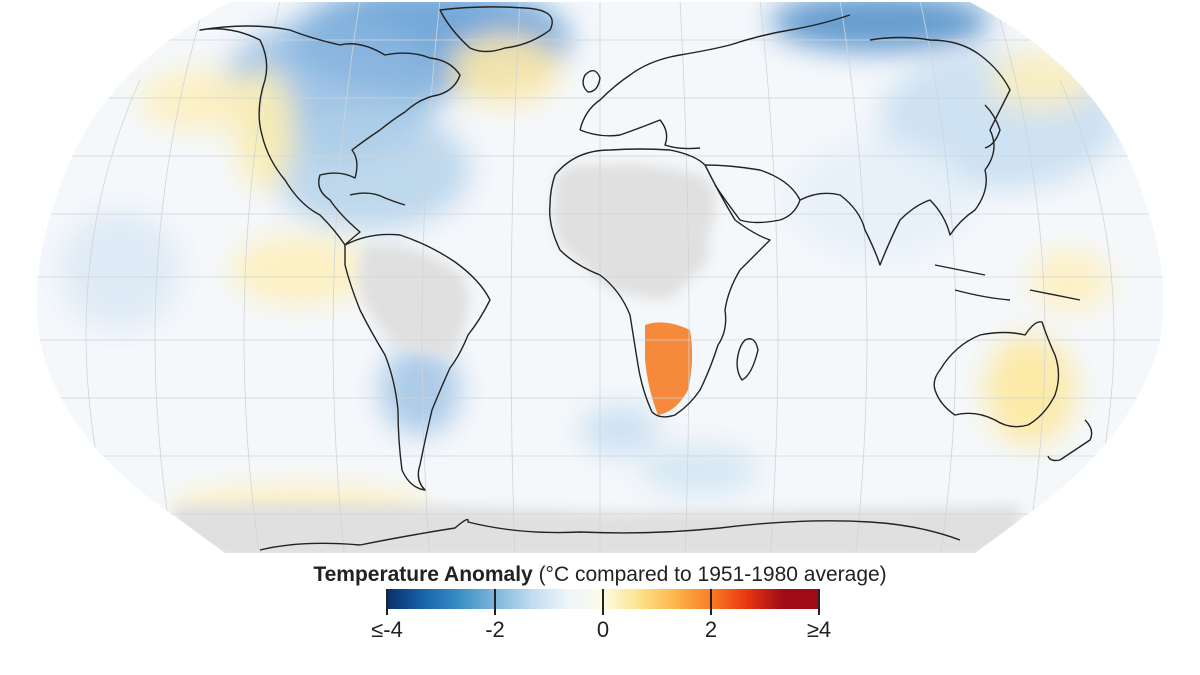 This screenshot has height=675, width=1200. What do you see at coordinates (747, 359) in the screenshot?
I see `coast-madagascar` at bounding box center [747, 359].